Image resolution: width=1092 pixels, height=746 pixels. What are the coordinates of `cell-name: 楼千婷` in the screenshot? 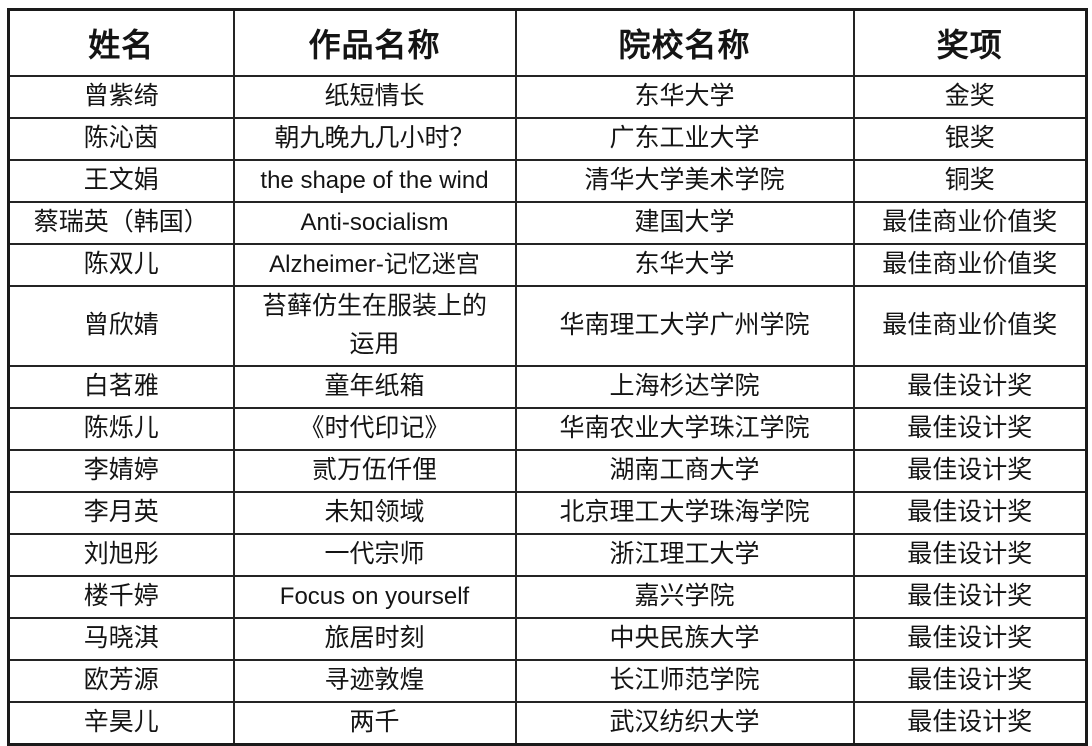 It's located at (121, 597).